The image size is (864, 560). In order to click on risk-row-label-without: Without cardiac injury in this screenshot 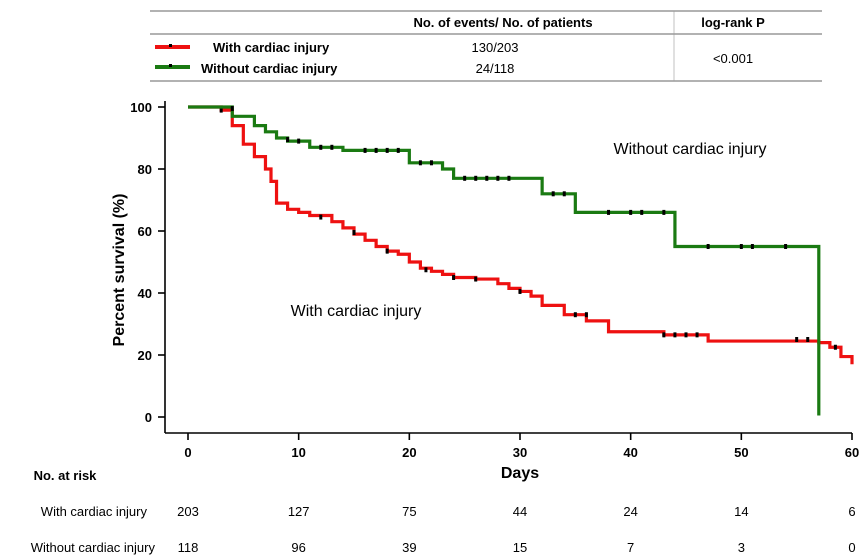, I will do `click(93, 547)`.